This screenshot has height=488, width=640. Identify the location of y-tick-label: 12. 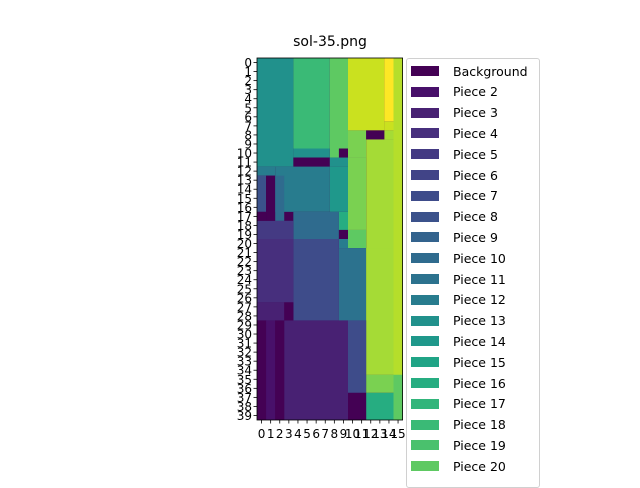
(244, 172).